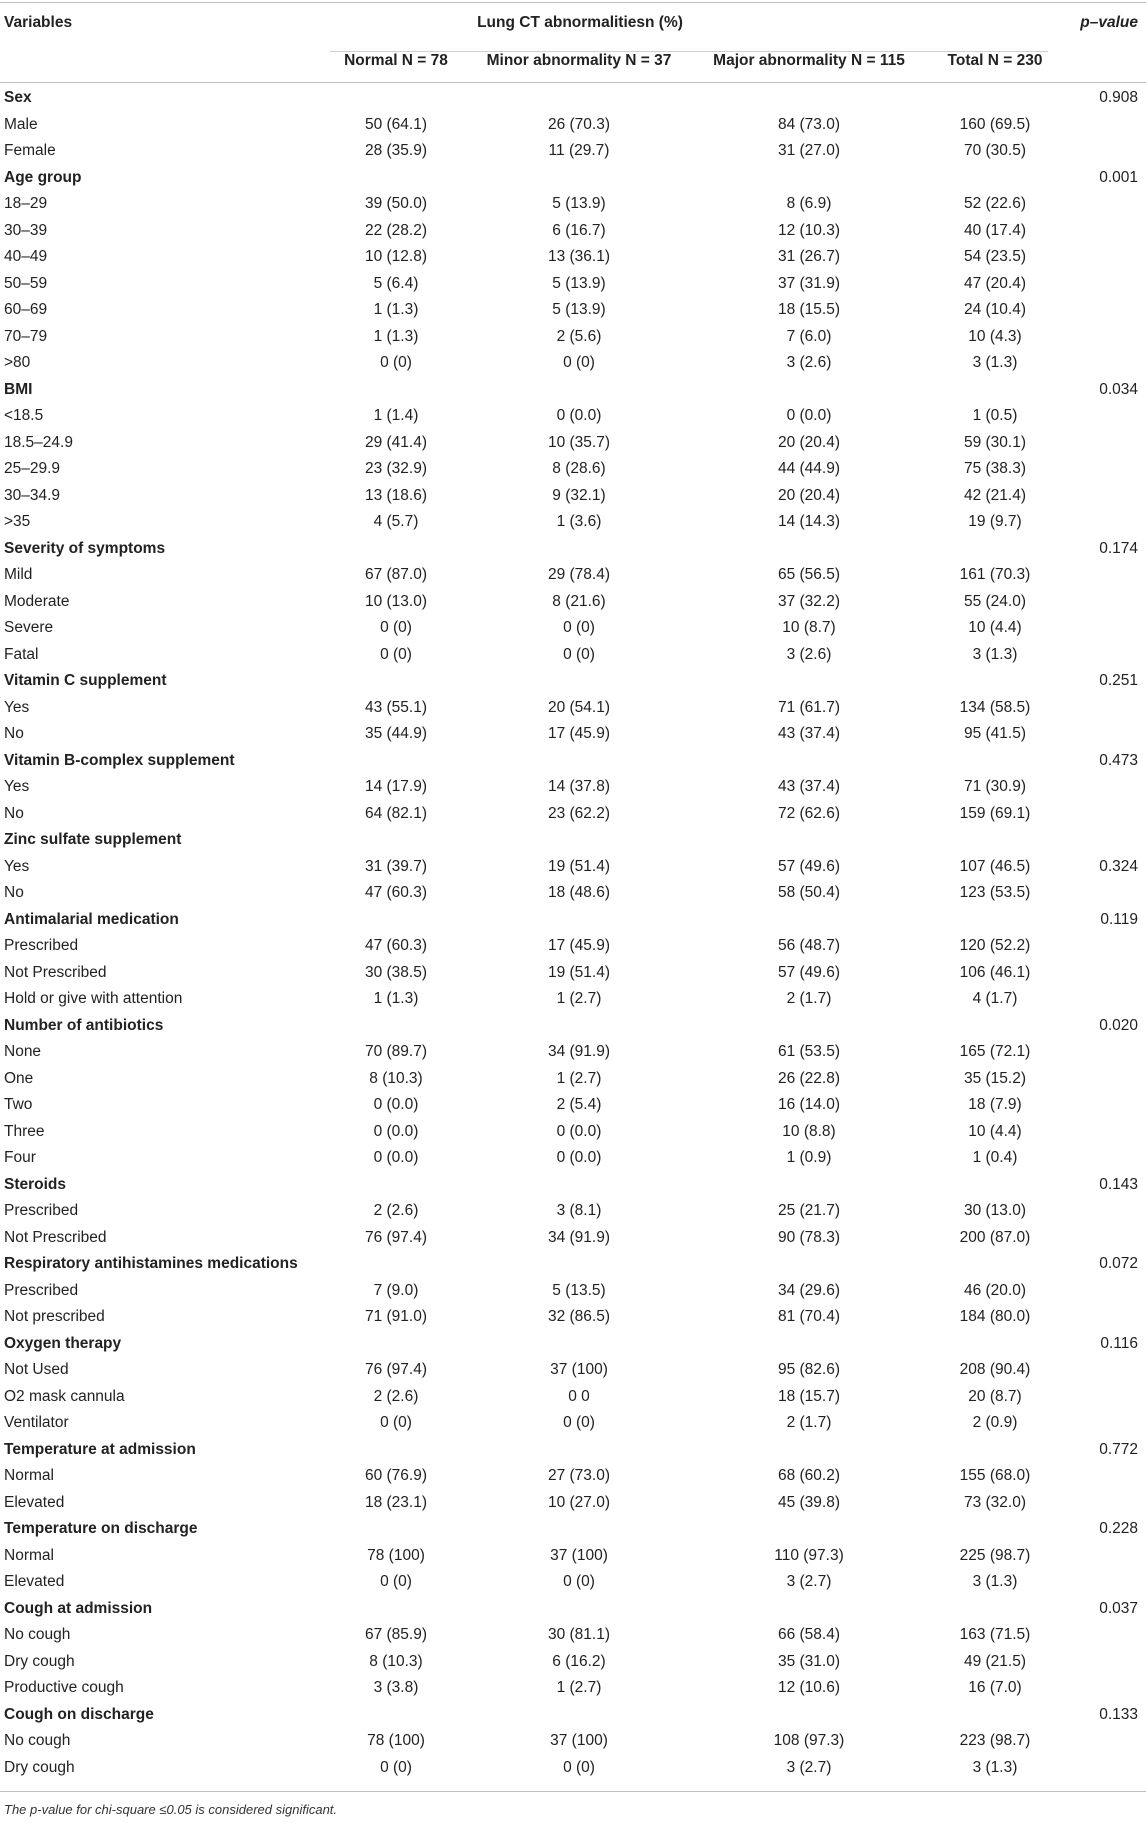 This screenshot has width=1146, height=1826. Describe the element at coordinates (995, 1687) in the screenshot. I see `cell-total: 16 (7.0)` at that location.